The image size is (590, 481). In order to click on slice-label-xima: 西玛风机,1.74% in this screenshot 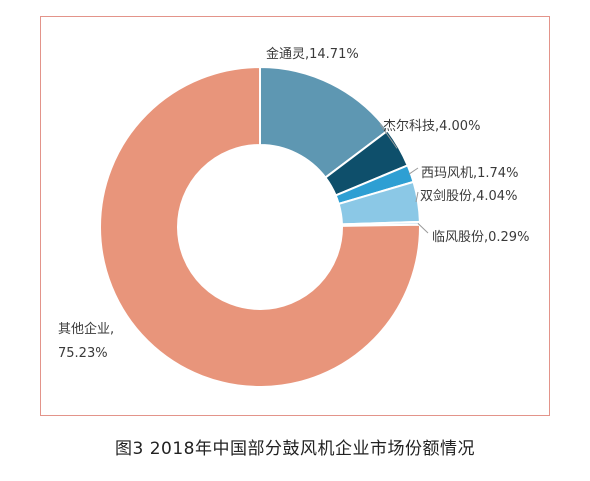, I will do `click(469, 173)`.